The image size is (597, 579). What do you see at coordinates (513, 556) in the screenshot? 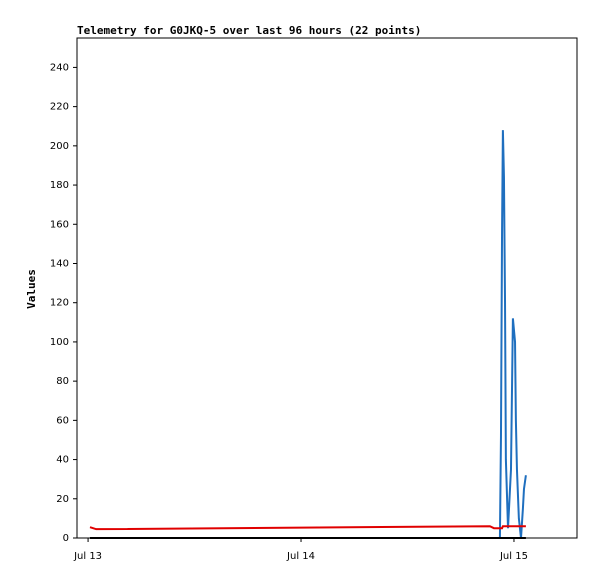
I see `x-tick-label: Jul 15` at bounding box center [513, 556].